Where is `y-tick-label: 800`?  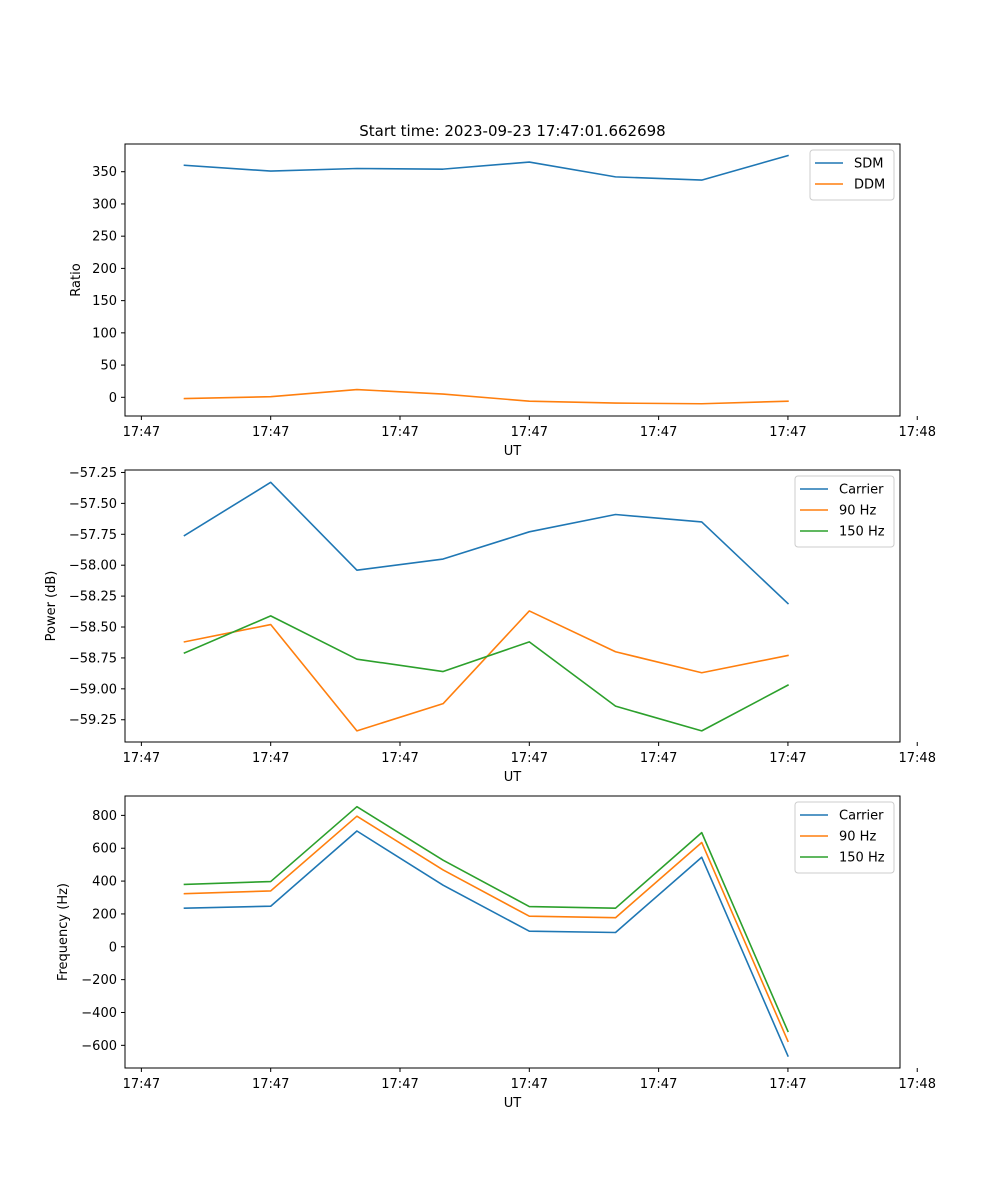
y-tick-label: 800 is located at coordinates (104, 816).